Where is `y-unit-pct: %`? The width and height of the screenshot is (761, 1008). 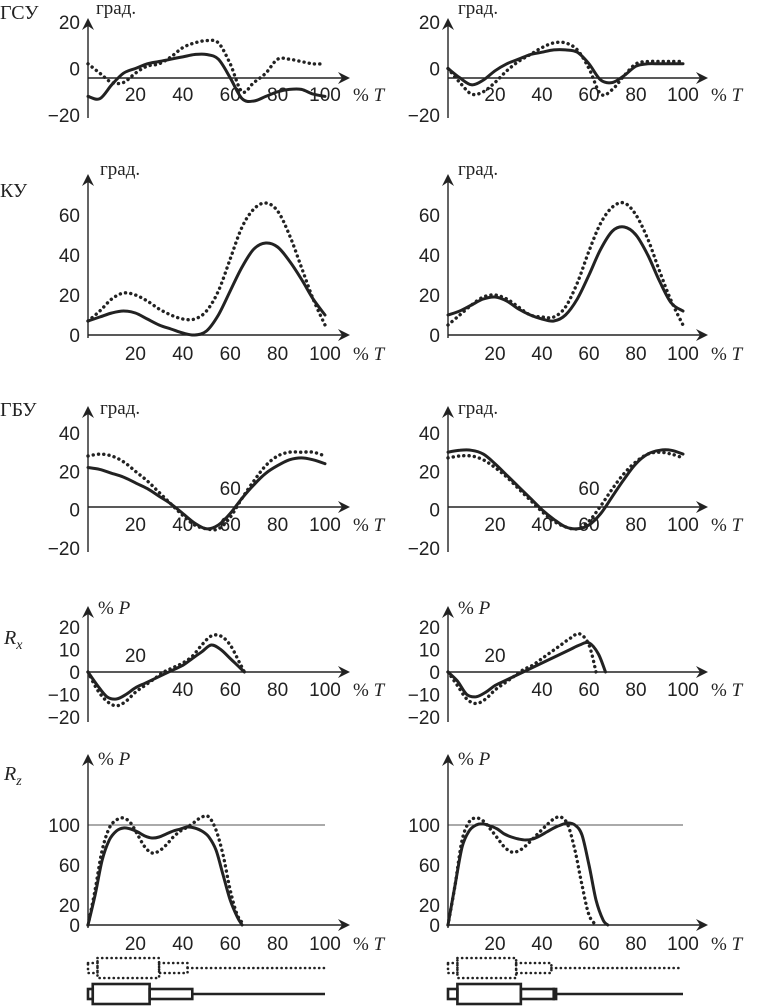
y-unit-pct: % is located at coordinates (468, 608).